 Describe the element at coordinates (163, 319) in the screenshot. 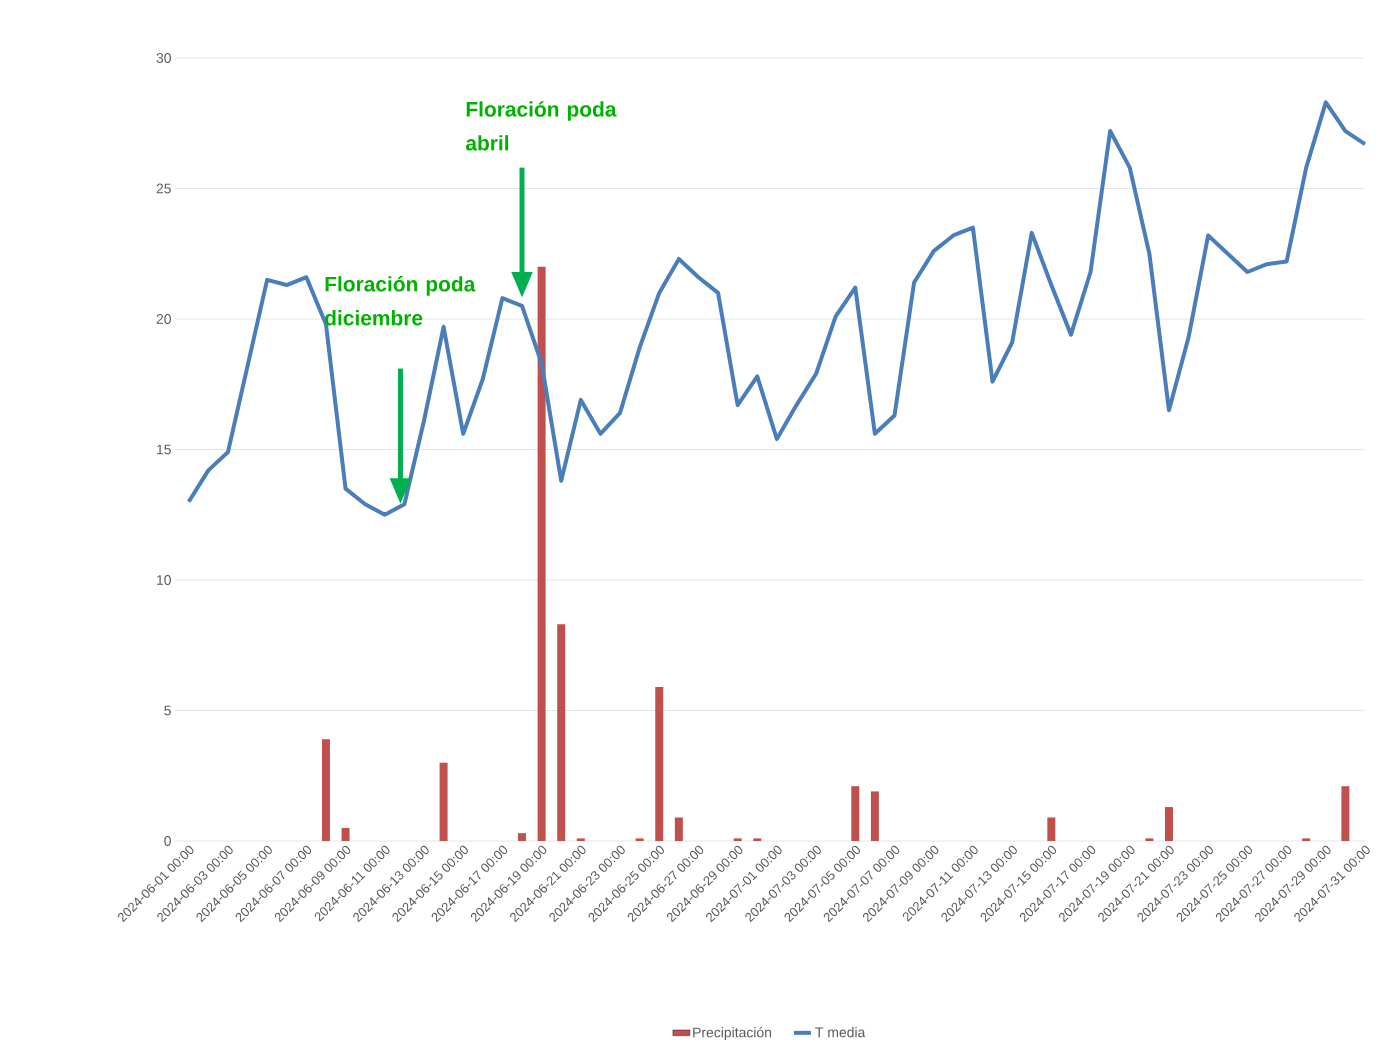

I see `y-tick-label: 20` at that location.